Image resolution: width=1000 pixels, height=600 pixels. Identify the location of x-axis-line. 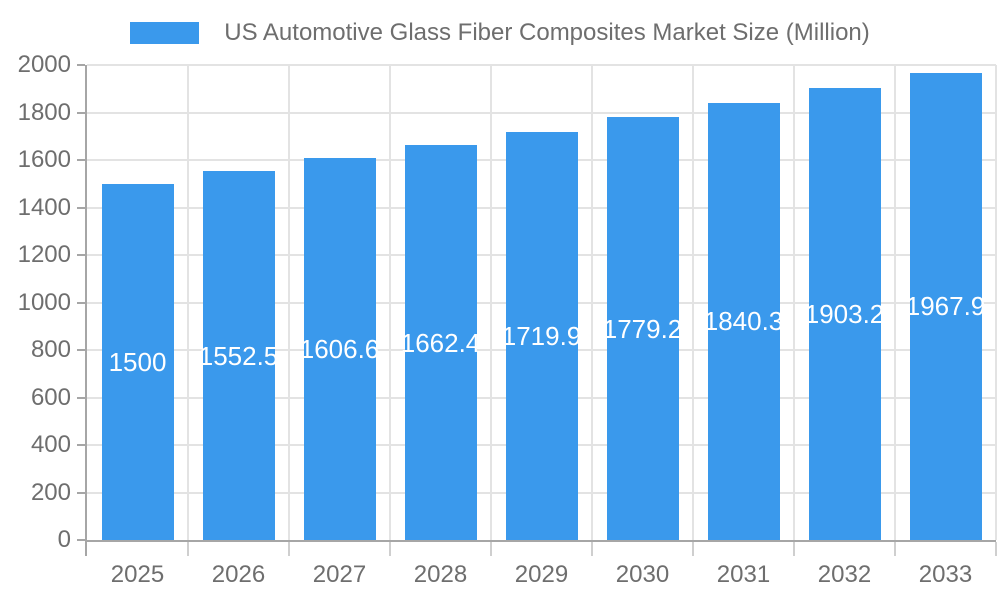
(540, 541).